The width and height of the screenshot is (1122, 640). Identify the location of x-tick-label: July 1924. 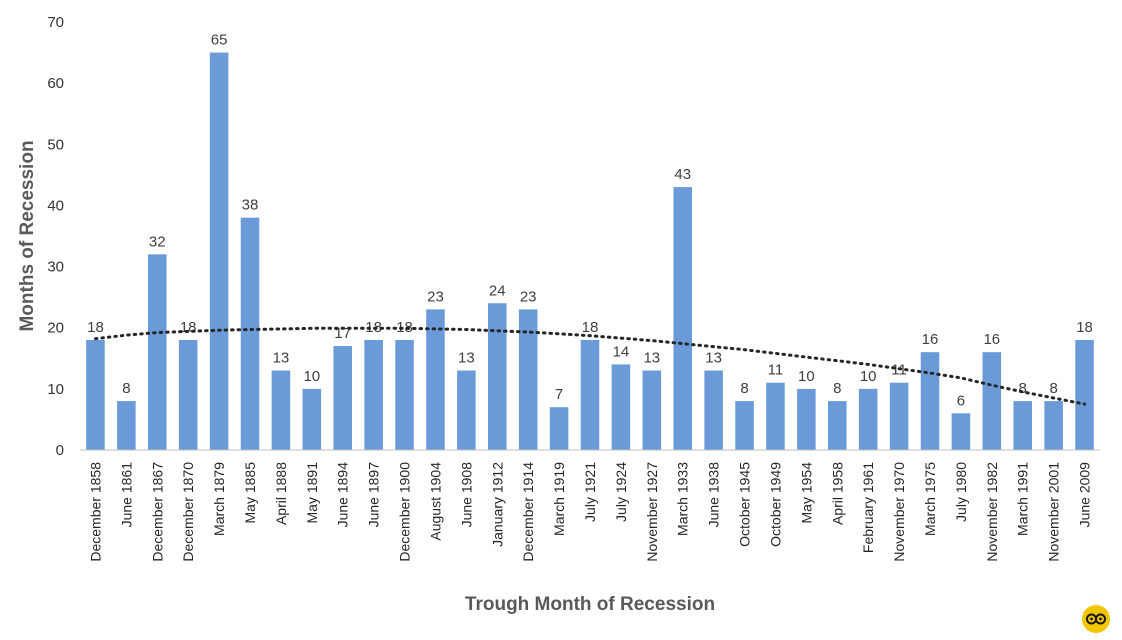
(621, 492).